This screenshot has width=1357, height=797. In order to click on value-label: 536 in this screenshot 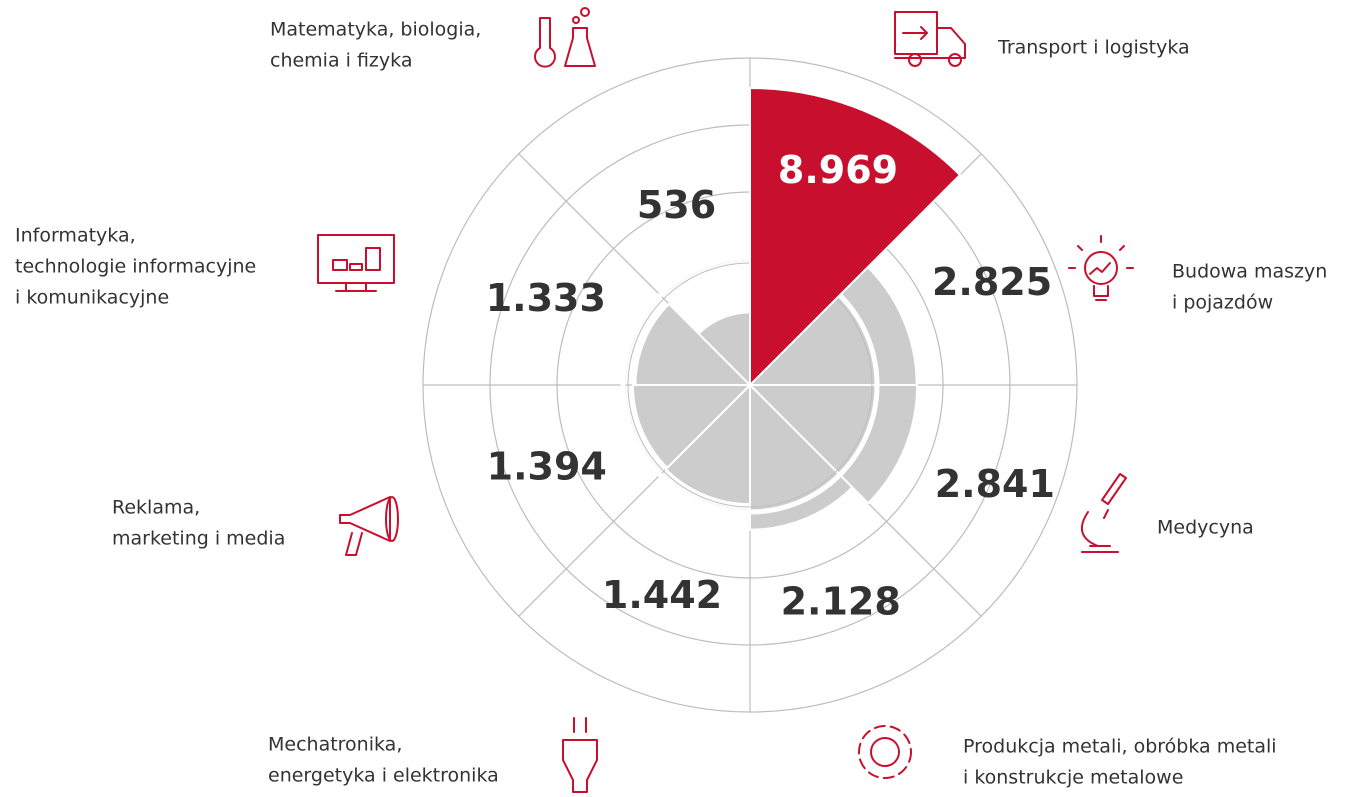, I will do `click(676, 205)`.